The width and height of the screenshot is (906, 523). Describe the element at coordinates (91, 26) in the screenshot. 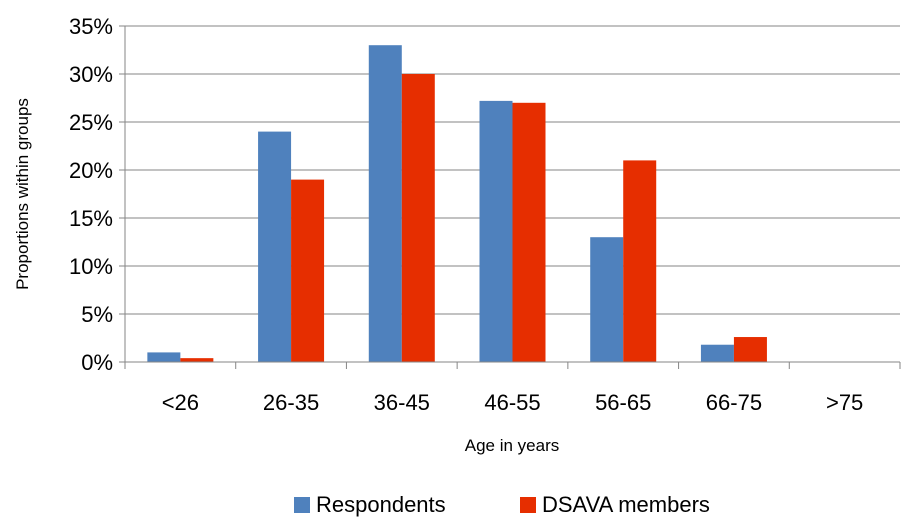

I see `y-tick-label: 35%` at that location.